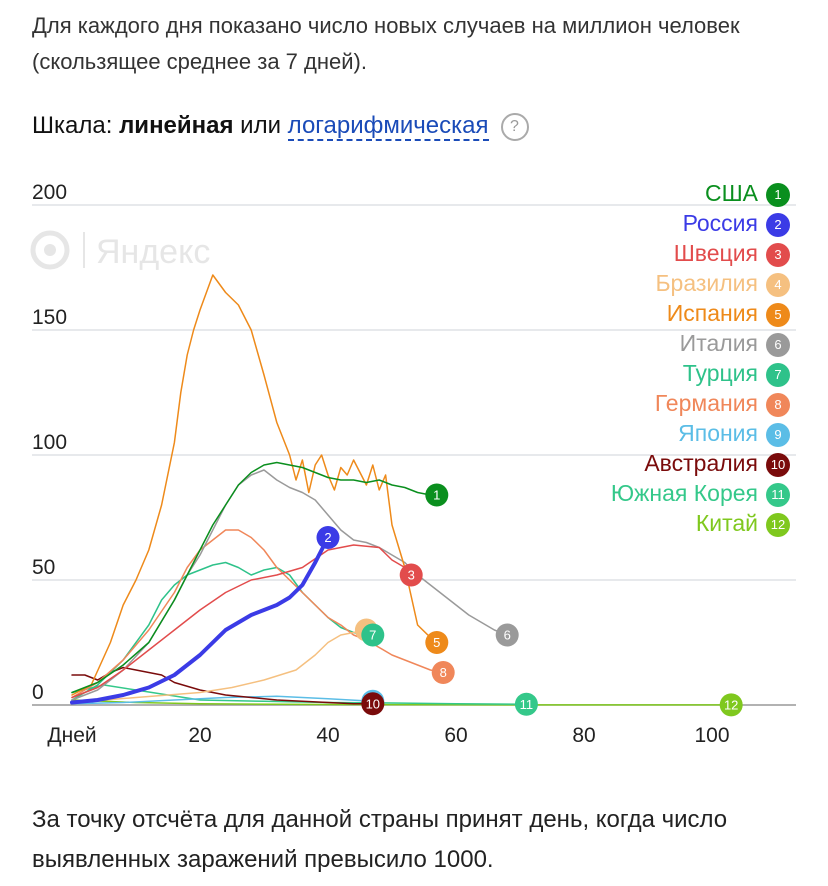 Image resolution: width=828 pixels, height=886 pixels. What do you see at coordinates (778, 524) in the screenshot?
I see `legend-number-badge: 12` at bounding box center [778, 524].